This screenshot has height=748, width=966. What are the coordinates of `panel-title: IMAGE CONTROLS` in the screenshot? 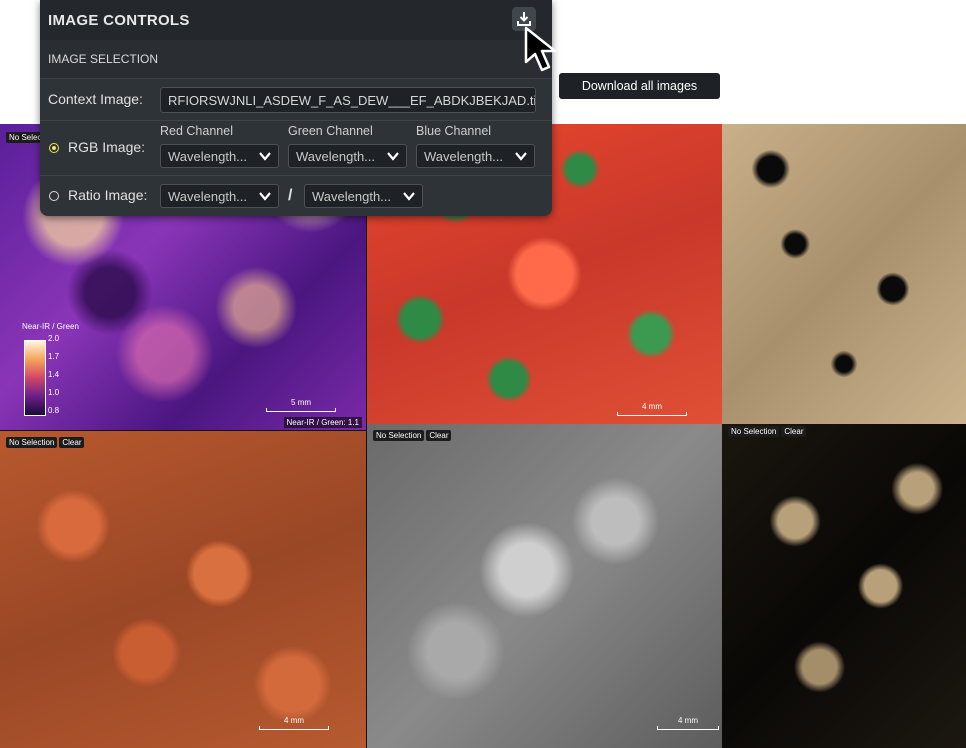 It's located at (119, 20).